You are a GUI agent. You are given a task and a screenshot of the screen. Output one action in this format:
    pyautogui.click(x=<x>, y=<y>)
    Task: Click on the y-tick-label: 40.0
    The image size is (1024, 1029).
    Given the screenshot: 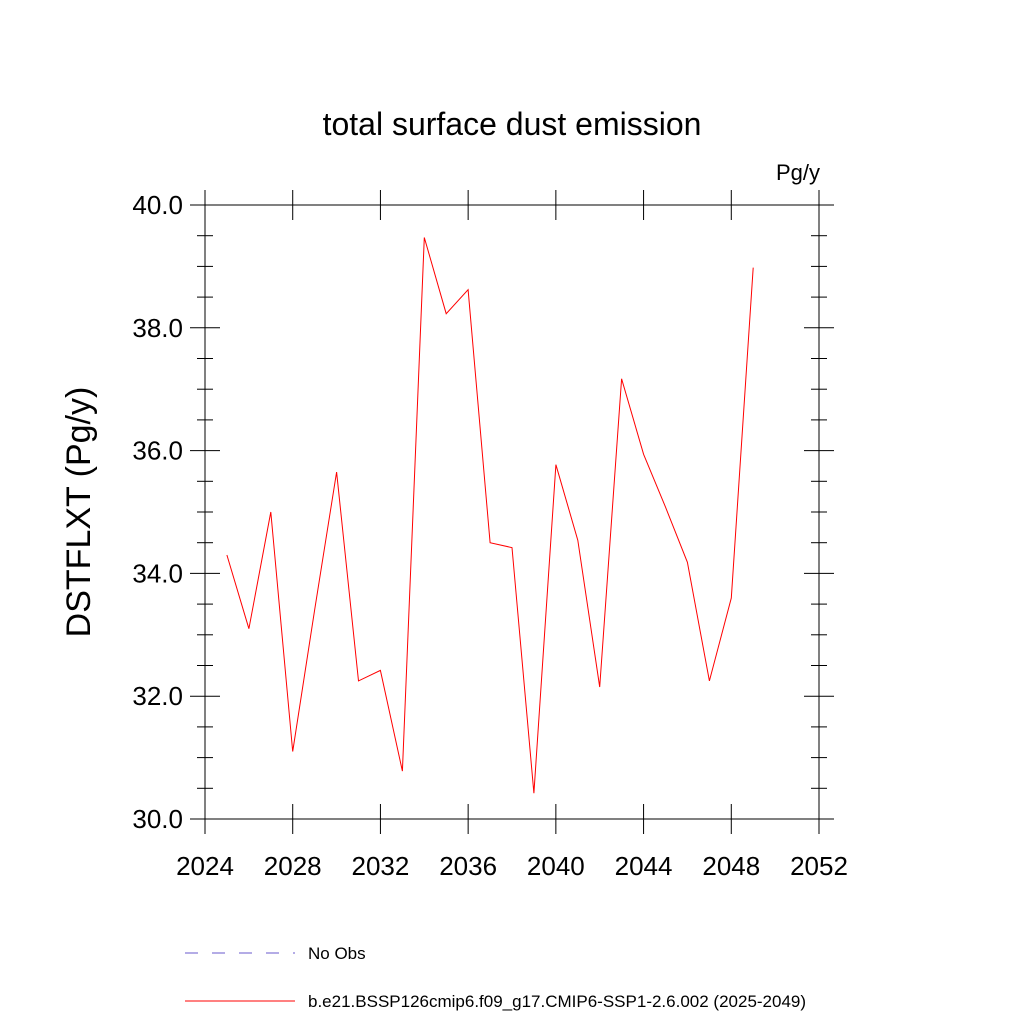 What is the action you would take?
    pyautogui.click(x=157, y=205)
    